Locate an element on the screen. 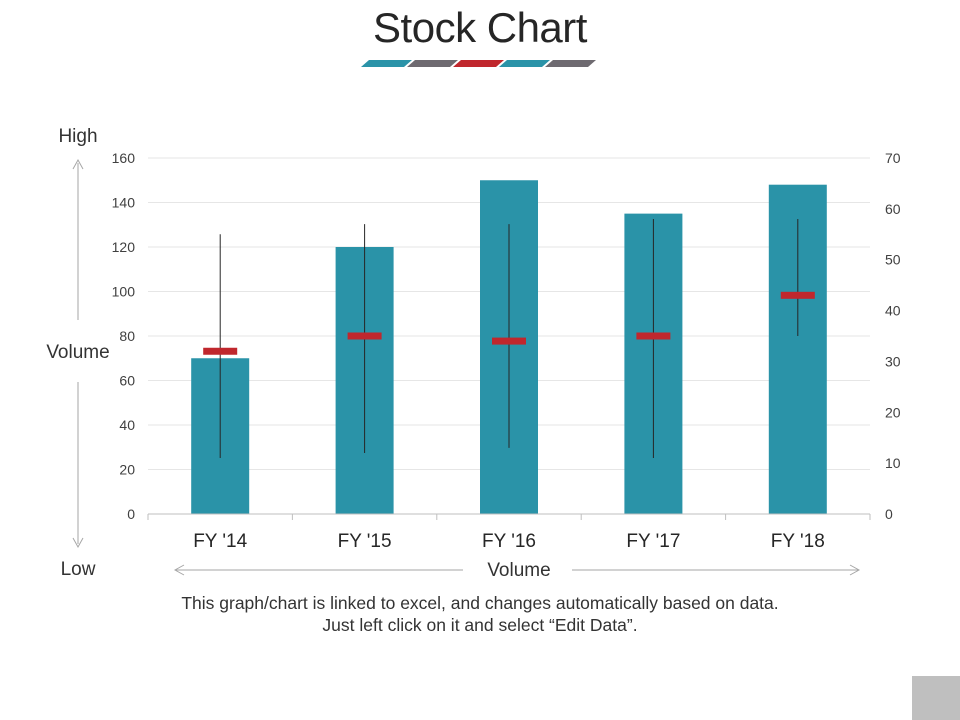 This screenshot has width=960, height=720. low-arrowhead is located at coordinates (78, 543).